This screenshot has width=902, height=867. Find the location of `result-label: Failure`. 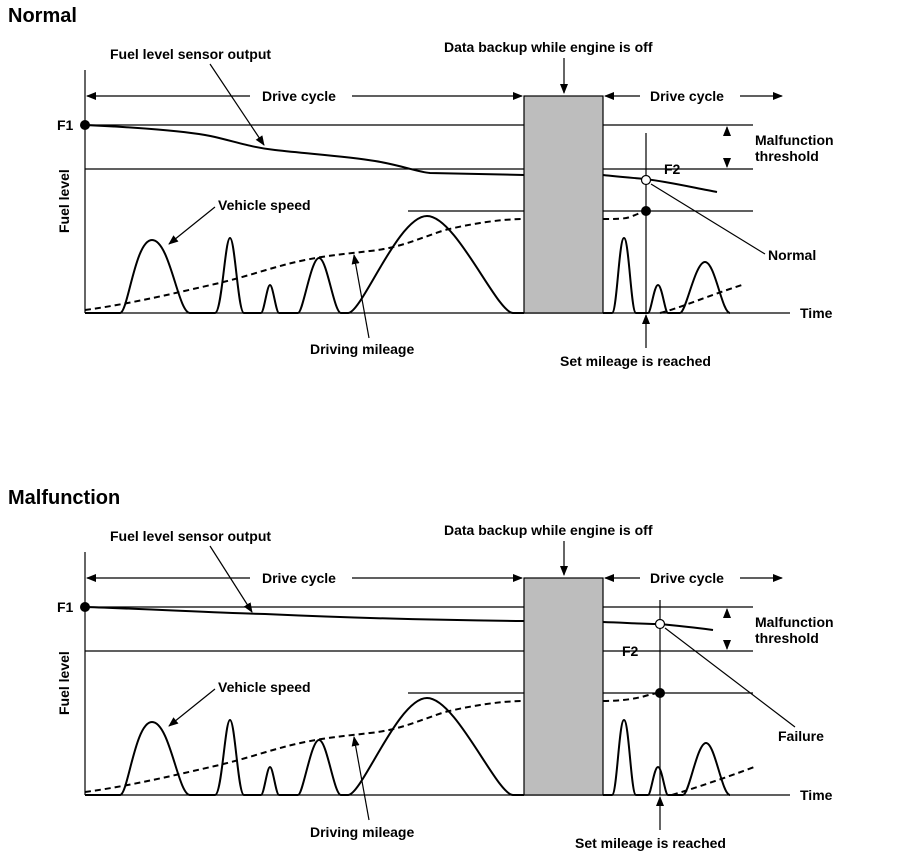

result-label: Failure is located at coordinates (801, 736).